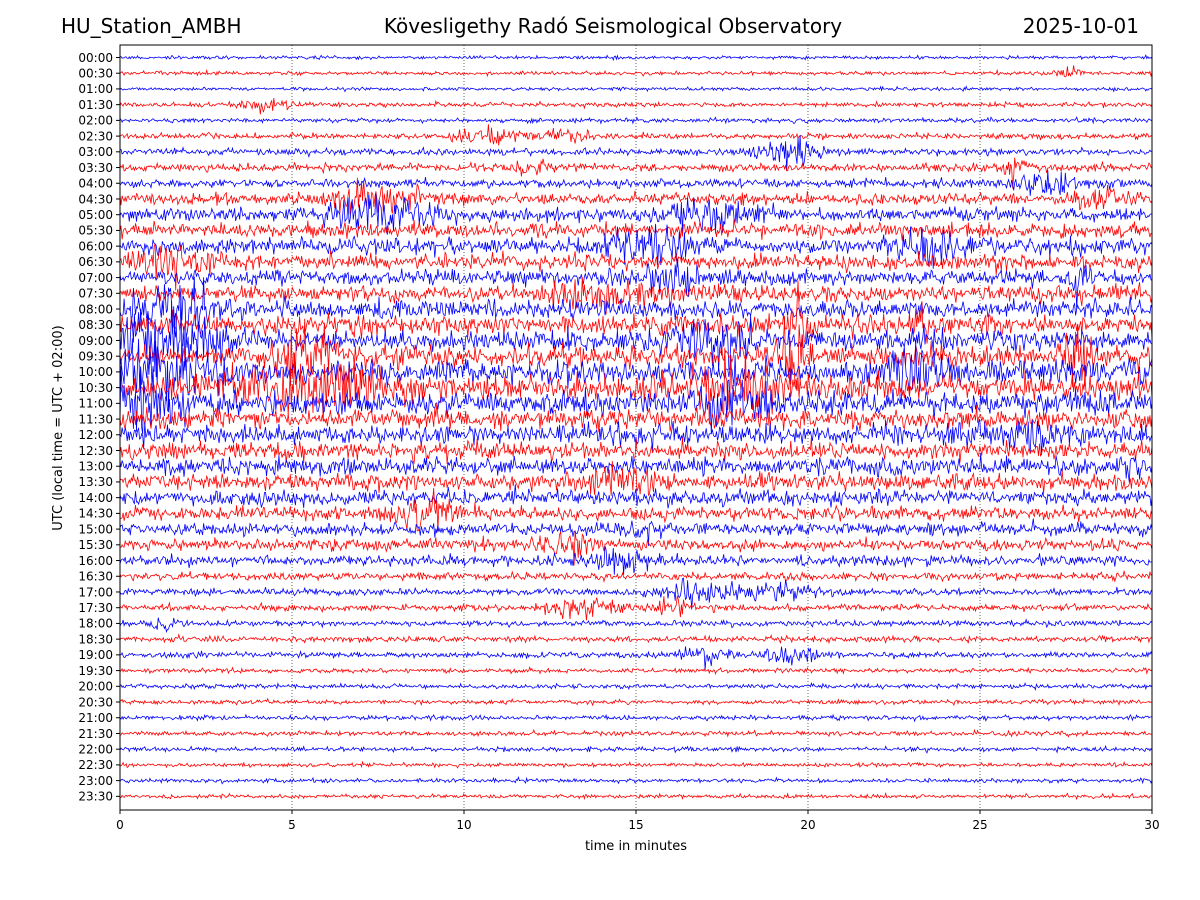  I want to click on y-tick-label: 11:00, so click(95, 404).